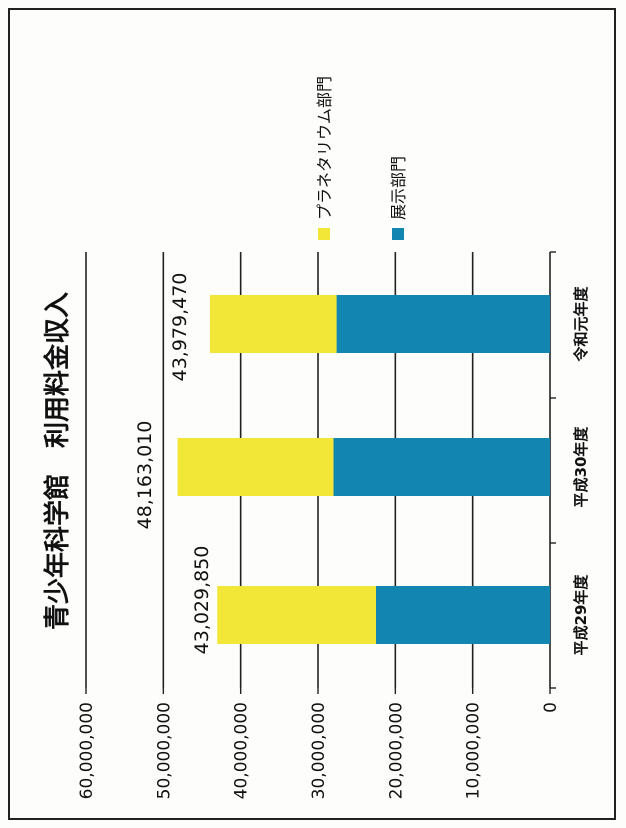 This screenshot has height=828, width=626. I want to click on category-label: 平成29年度, so click(581, 615).